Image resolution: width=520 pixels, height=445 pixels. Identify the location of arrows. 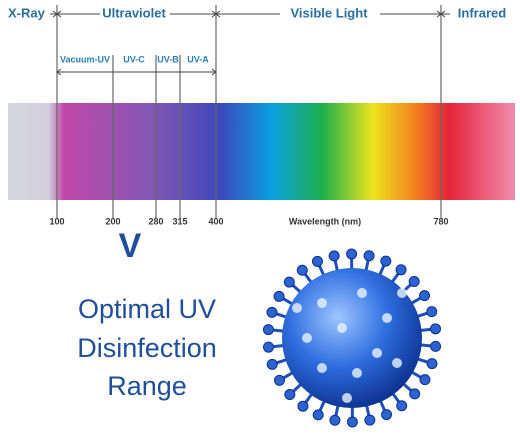
(250, 43).